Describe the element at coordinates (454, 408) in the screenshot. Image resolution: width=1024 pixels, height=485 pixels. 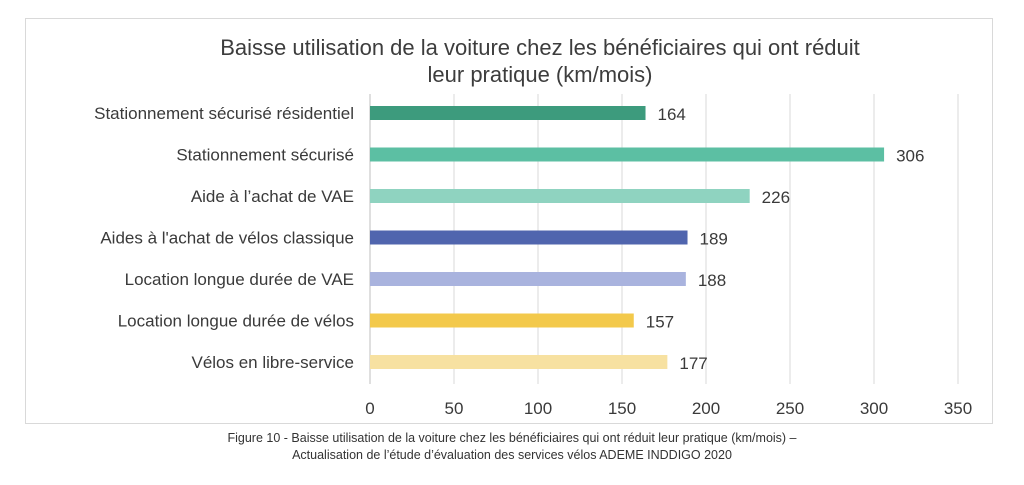
I see `x-tick-label-50: 50` at that location.